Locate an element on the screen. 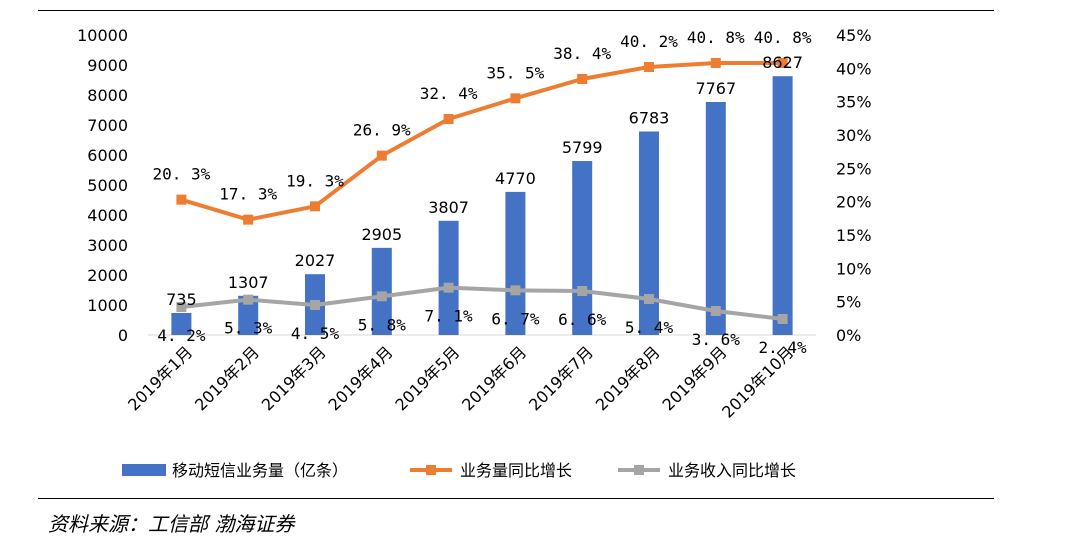 The width and height of the screenshot is (1080, 558). y-left-tick-label: 1000 is located at coordinates (107, 305).